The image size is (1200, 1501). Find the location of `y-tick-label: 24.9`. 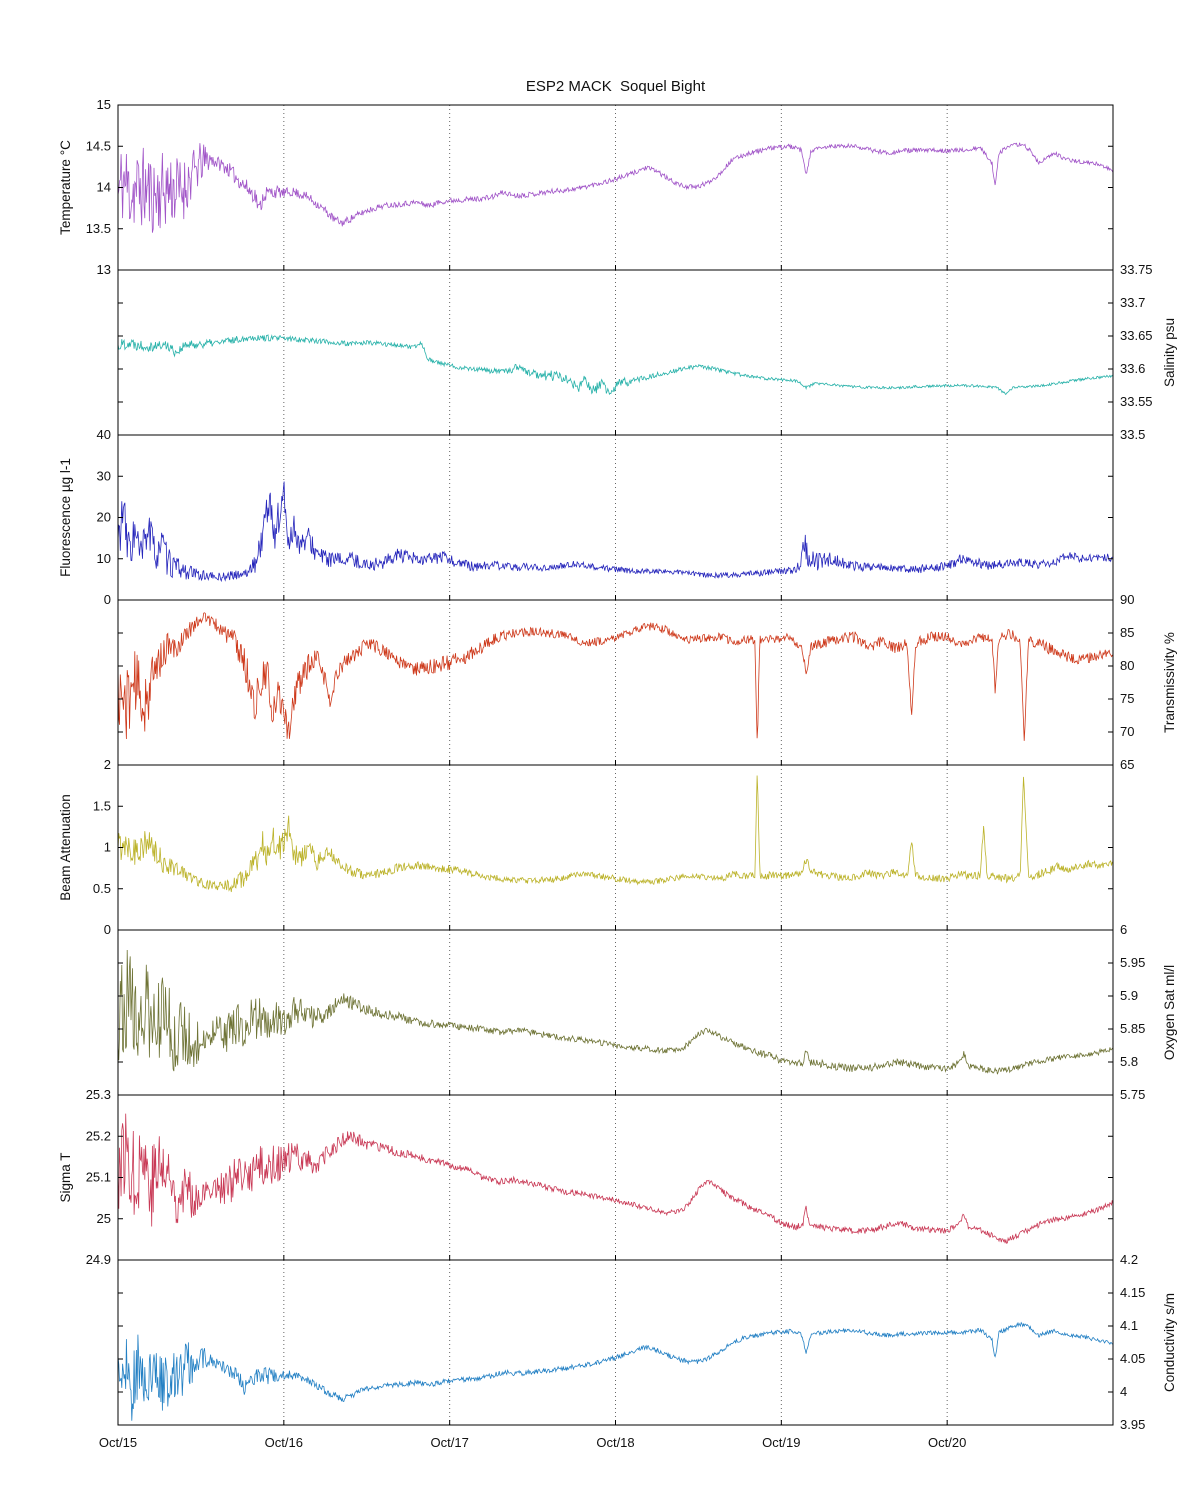

y-tick-label: 24.9 is located at coordinates (98, 1259).